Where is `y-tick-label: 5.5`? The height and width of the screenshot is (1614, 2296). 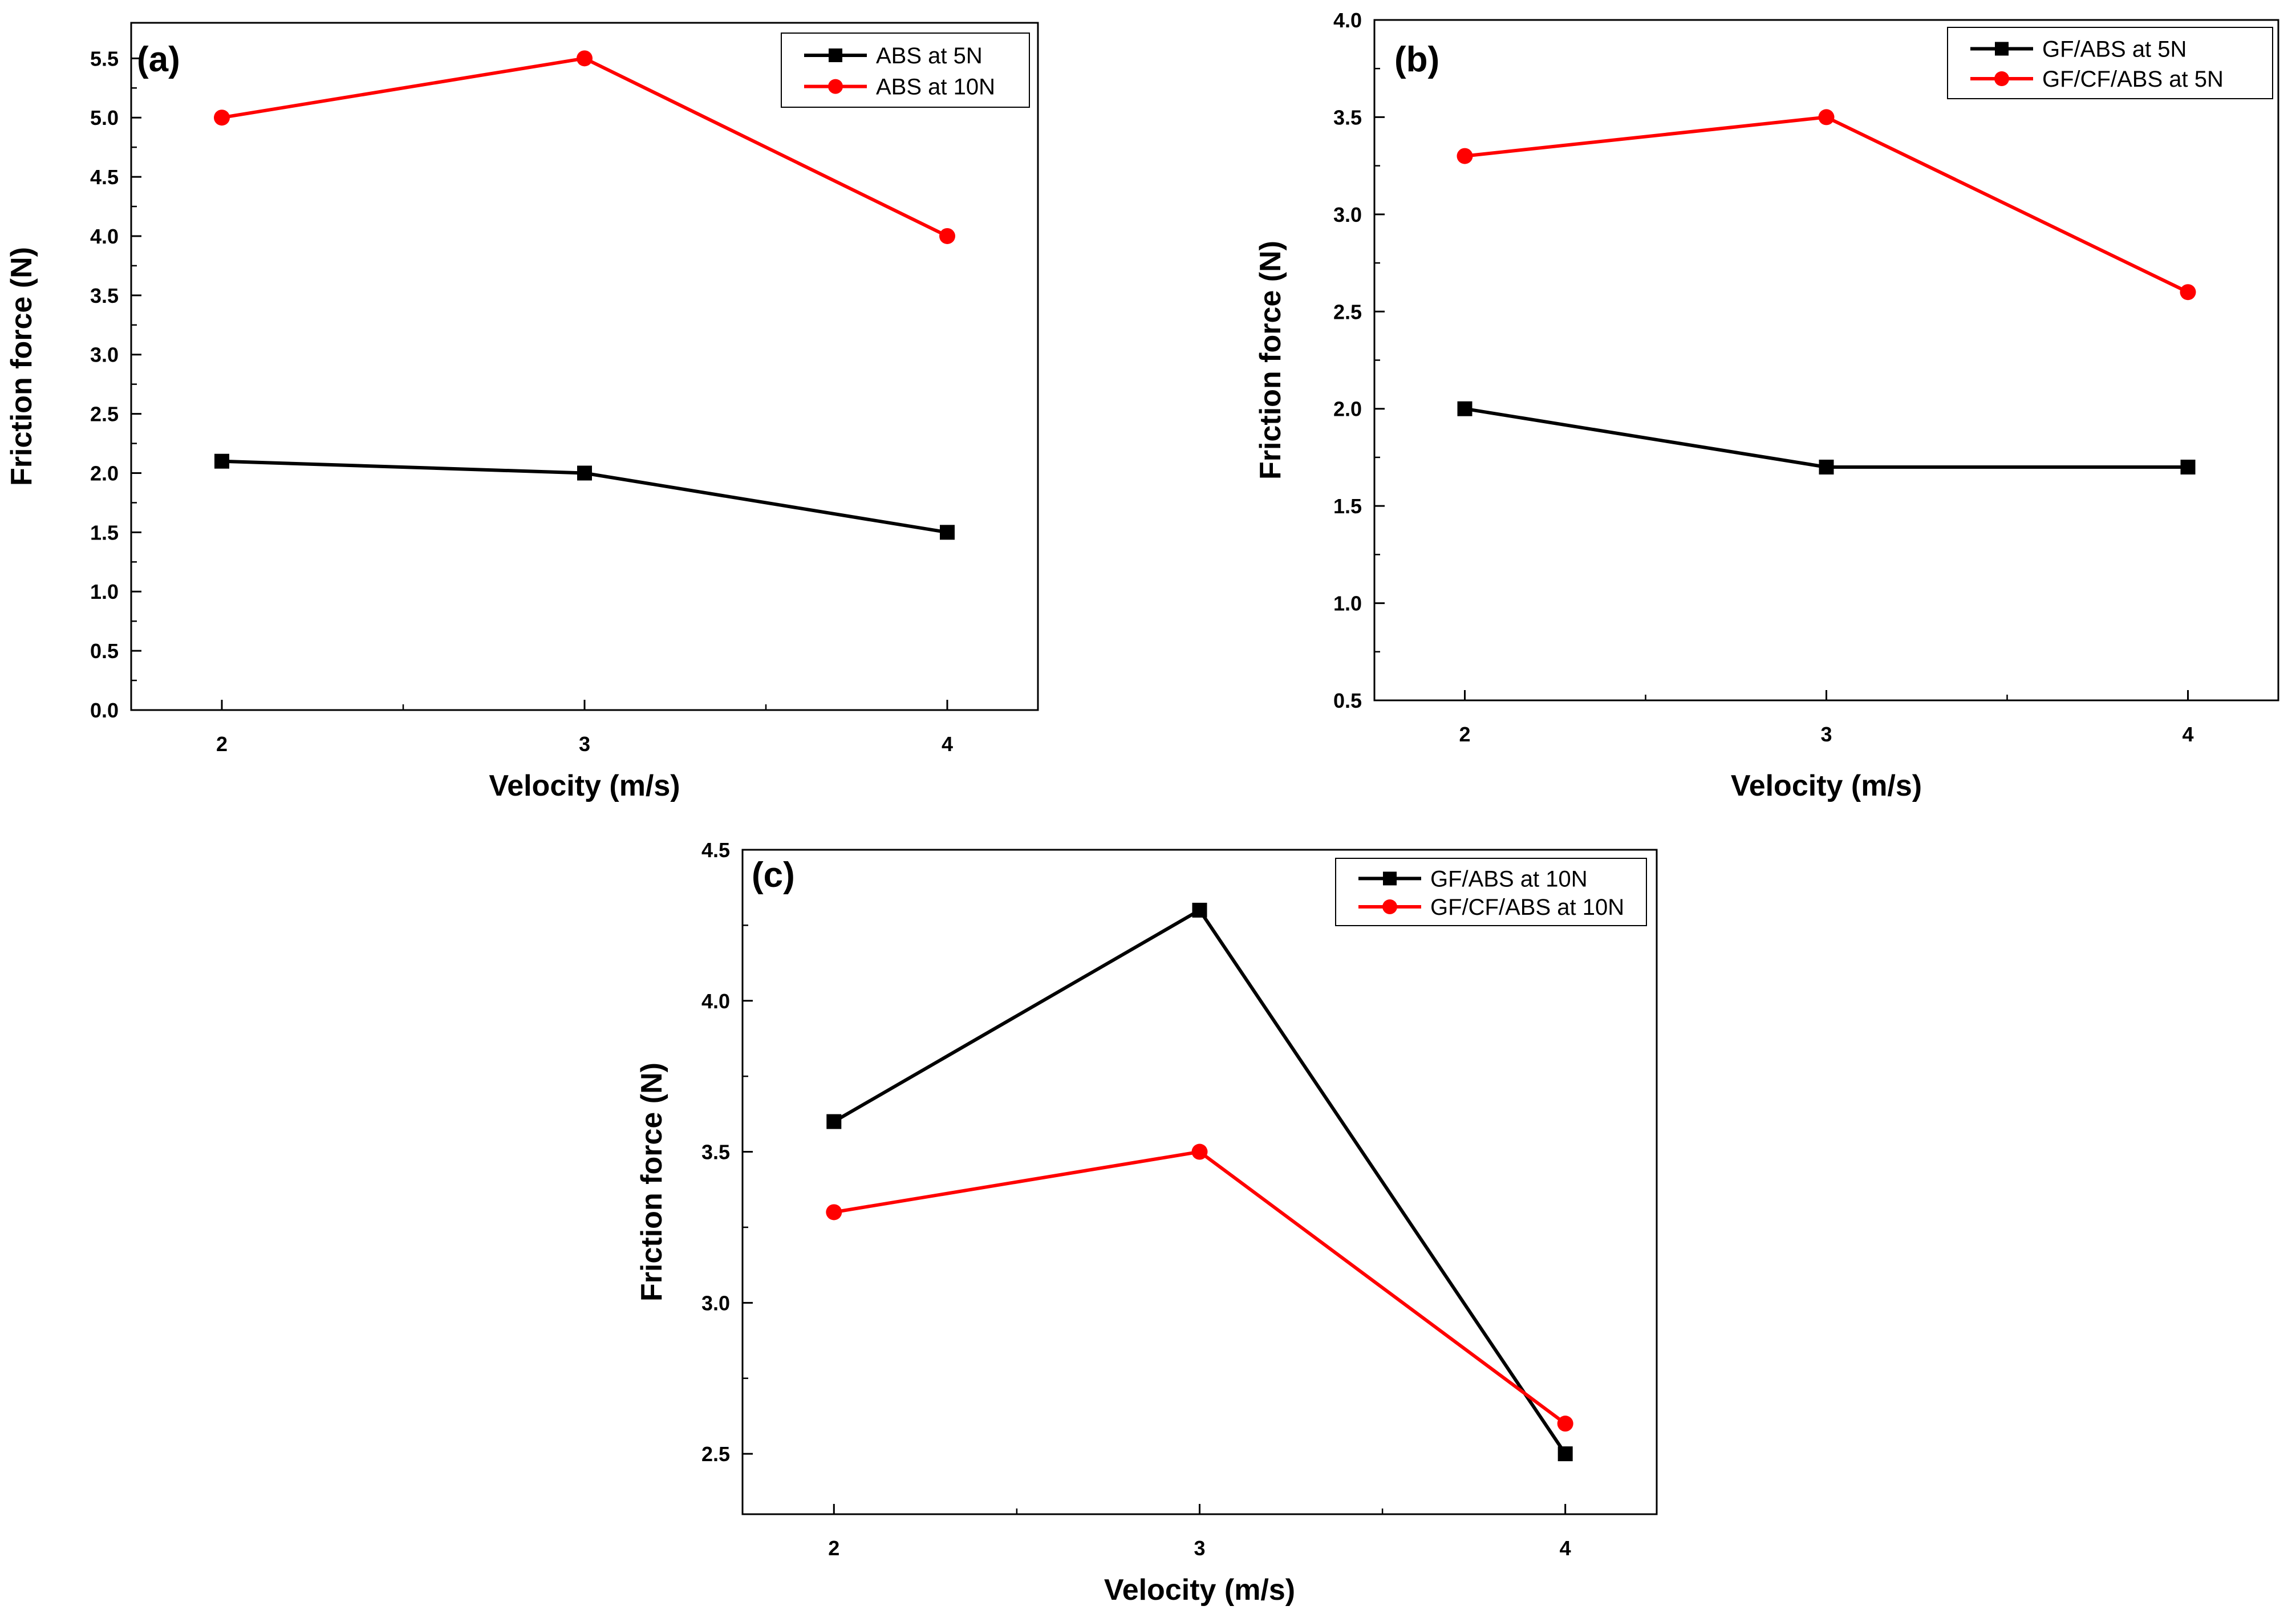 y-tick-label: 5.5 is located at coordinates (105, 58).